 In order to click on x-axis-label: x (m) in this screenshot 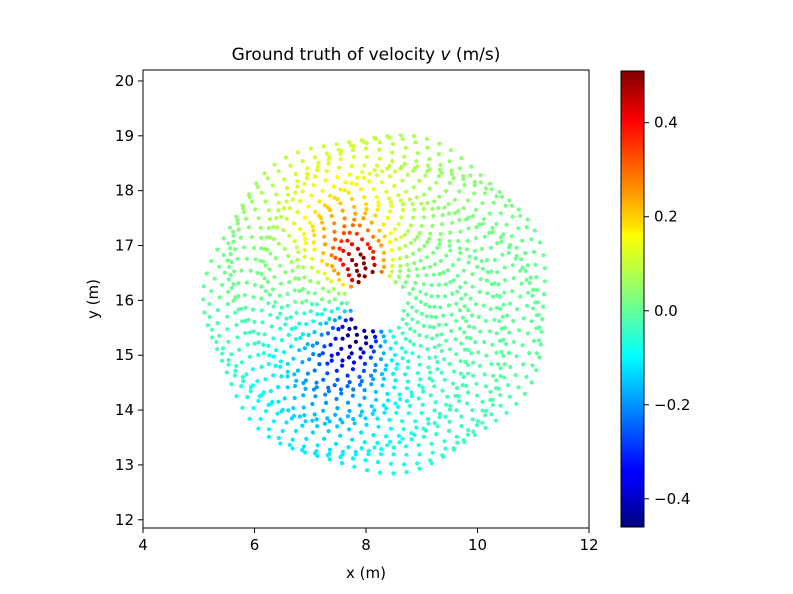, I will do `click(366, 573)`.